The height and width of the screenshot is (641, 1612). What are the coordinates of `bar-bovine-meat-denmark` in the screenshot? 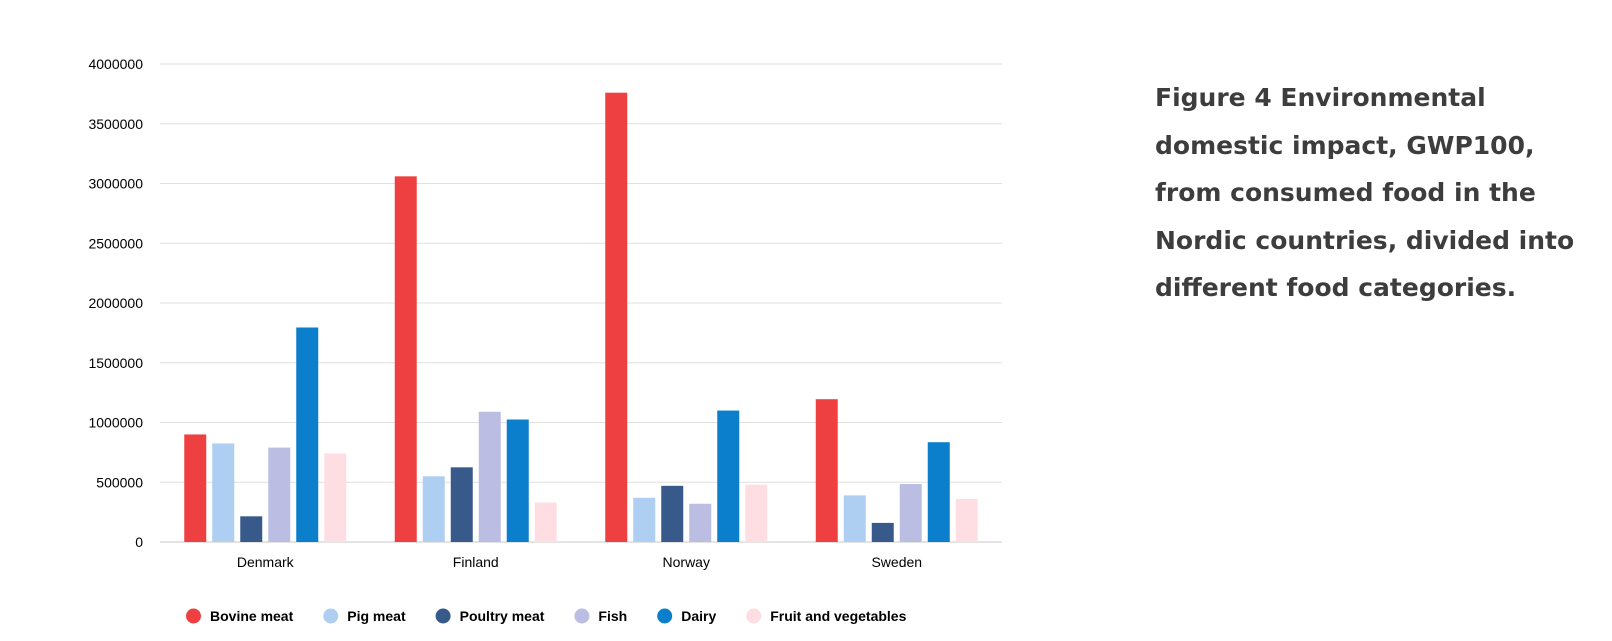 It's located at (195, 488).